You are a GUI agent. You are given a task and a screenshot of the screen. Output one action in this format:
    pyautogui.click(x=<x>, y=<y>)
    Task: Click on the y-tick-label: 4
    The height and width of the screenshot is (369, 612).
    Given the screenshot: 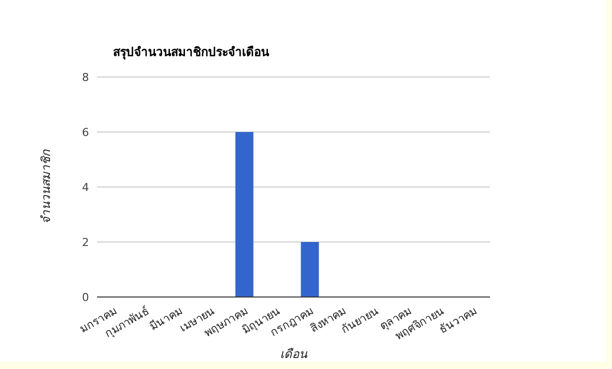 What is the action you would take?
    pyautogui.click(x=85, y=187)
    